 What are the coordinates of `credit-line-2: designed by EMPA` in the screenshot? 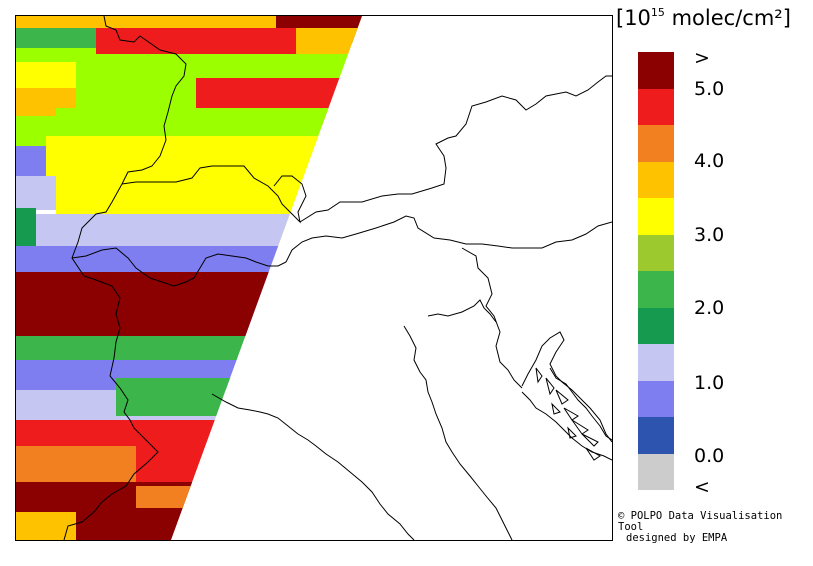 It's located at (677, 538).